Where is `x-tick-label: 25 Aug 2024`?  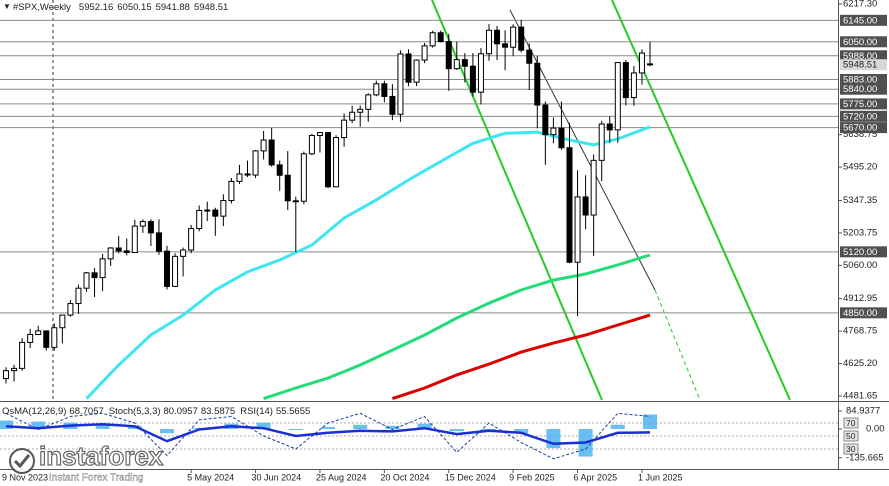 x-tick-label: 25 Aug 2024 is located at coordinates (341, 477).